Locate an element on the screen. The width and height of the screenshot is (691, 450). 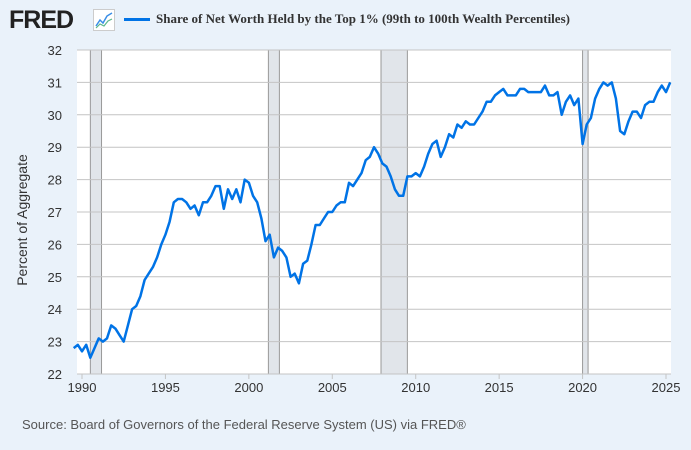
x-tick-label: 1990 is located at coordinates (82, 387).